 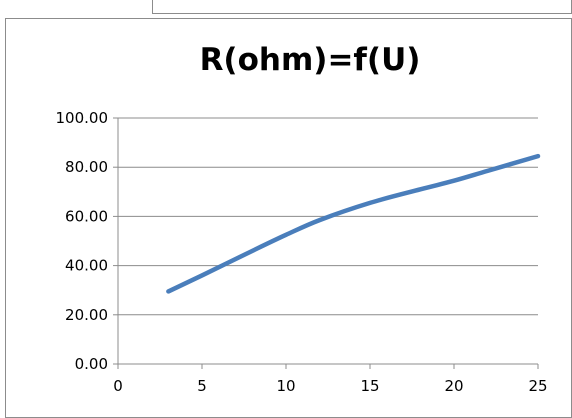 I want to click on x-tick-label-3: 15, so click(x=369, y=386).